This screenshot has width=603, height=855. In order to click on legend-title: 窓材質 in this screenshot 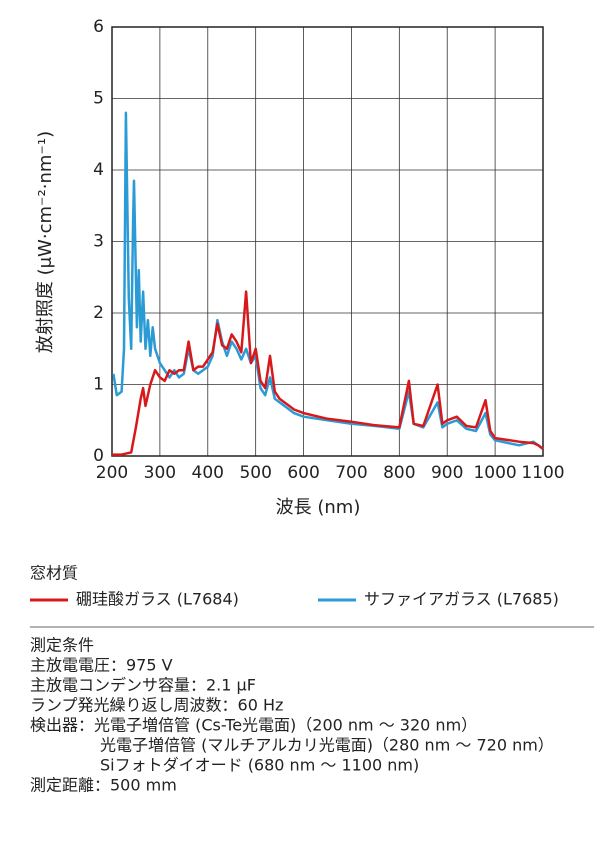, I will do `click(54, 573)`.